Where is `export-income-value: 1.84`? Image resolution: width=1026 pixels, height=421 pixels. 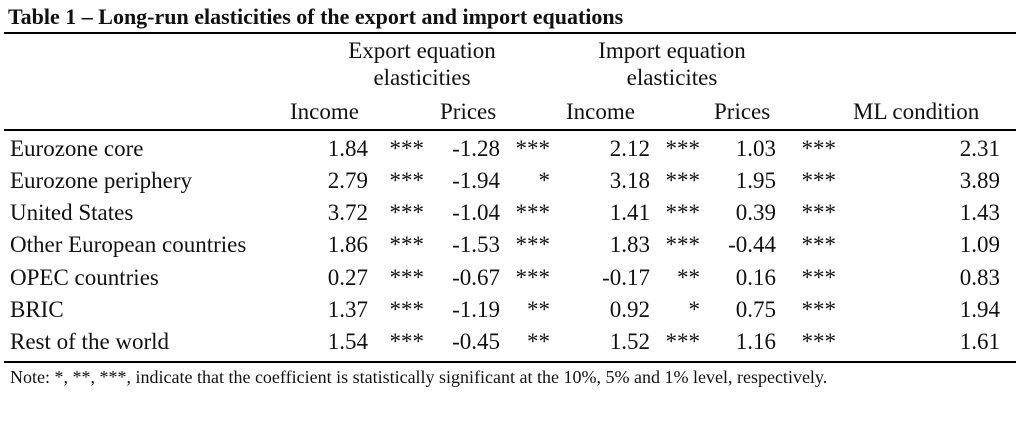 export-income-value: 1.84 is located at coordinates (347, 148).